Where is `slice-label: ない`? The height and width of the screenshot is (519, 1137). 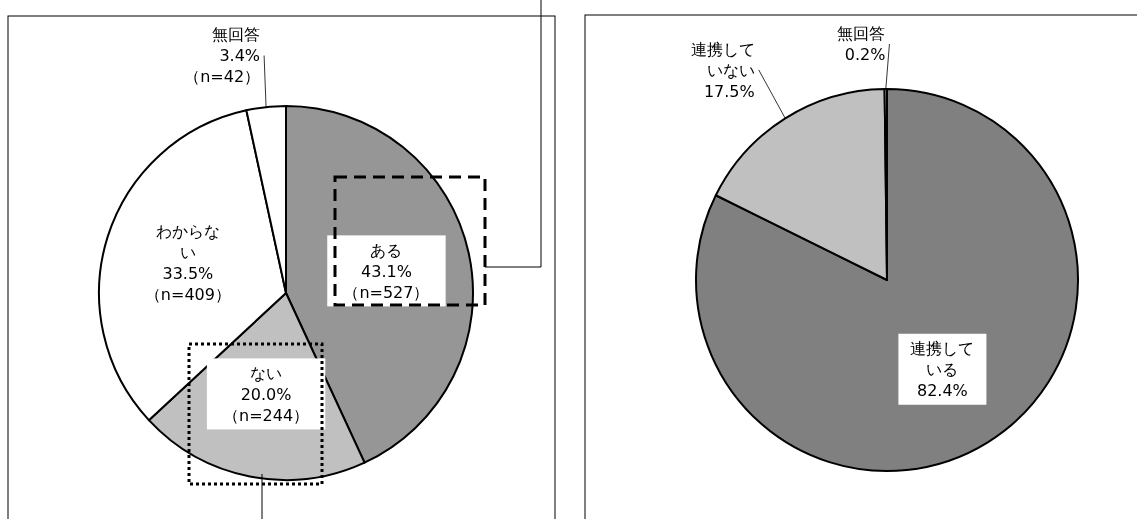
slice-label: ない is located at coordinates (266, 373).